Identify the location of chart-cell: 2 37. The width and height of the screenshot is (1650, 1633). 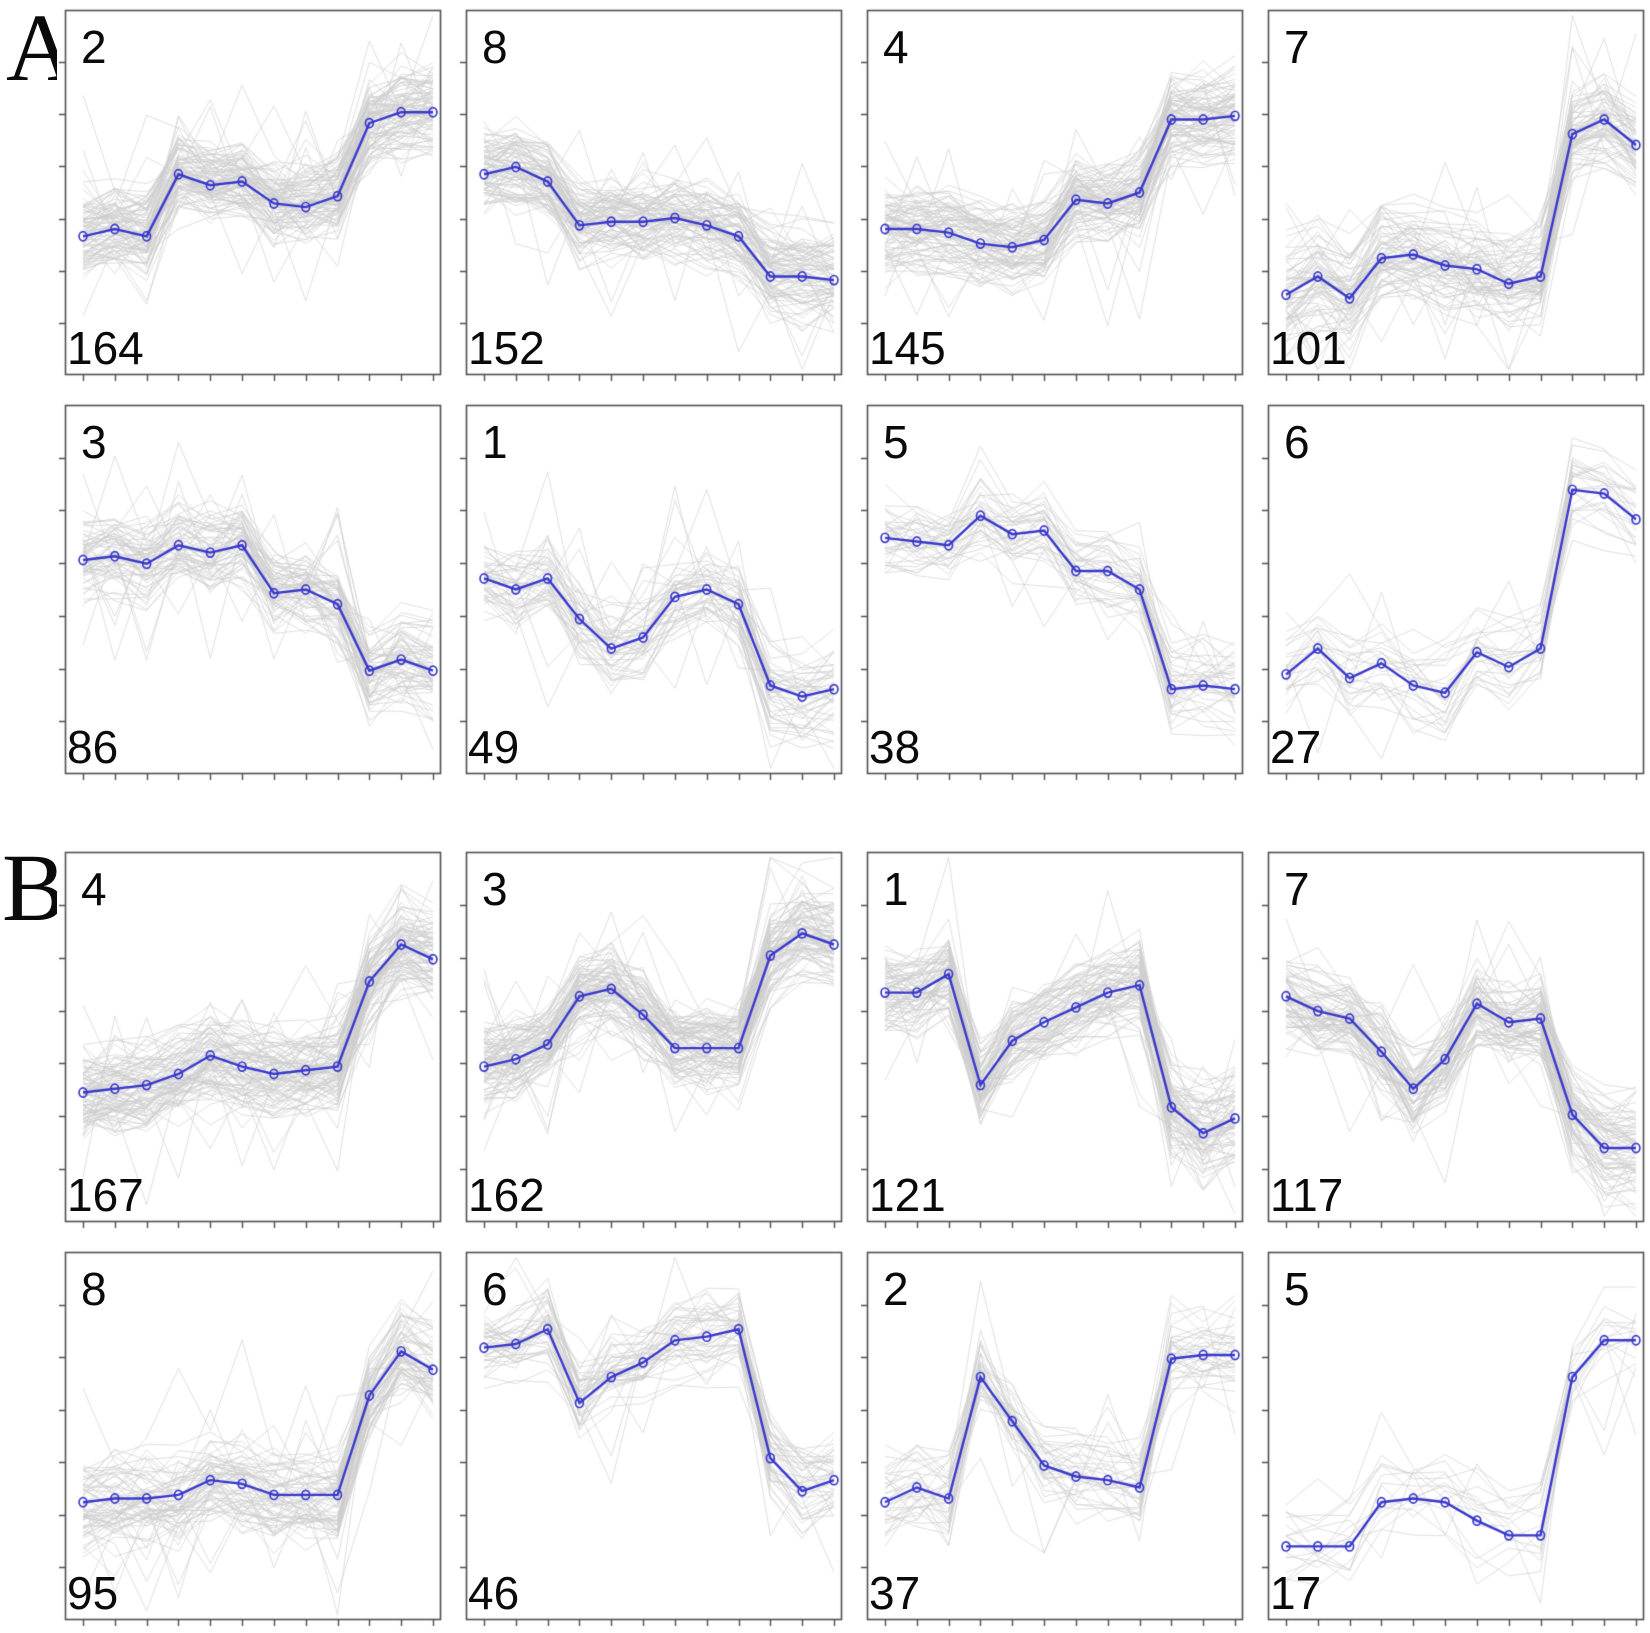
(1052, 1439).